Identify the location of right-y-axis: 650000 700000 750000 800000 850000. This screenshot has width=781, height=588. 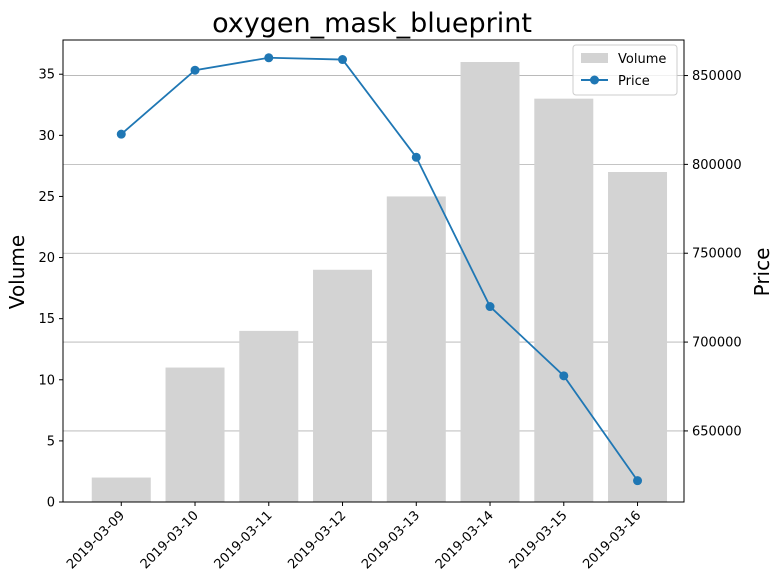
(713, 254).